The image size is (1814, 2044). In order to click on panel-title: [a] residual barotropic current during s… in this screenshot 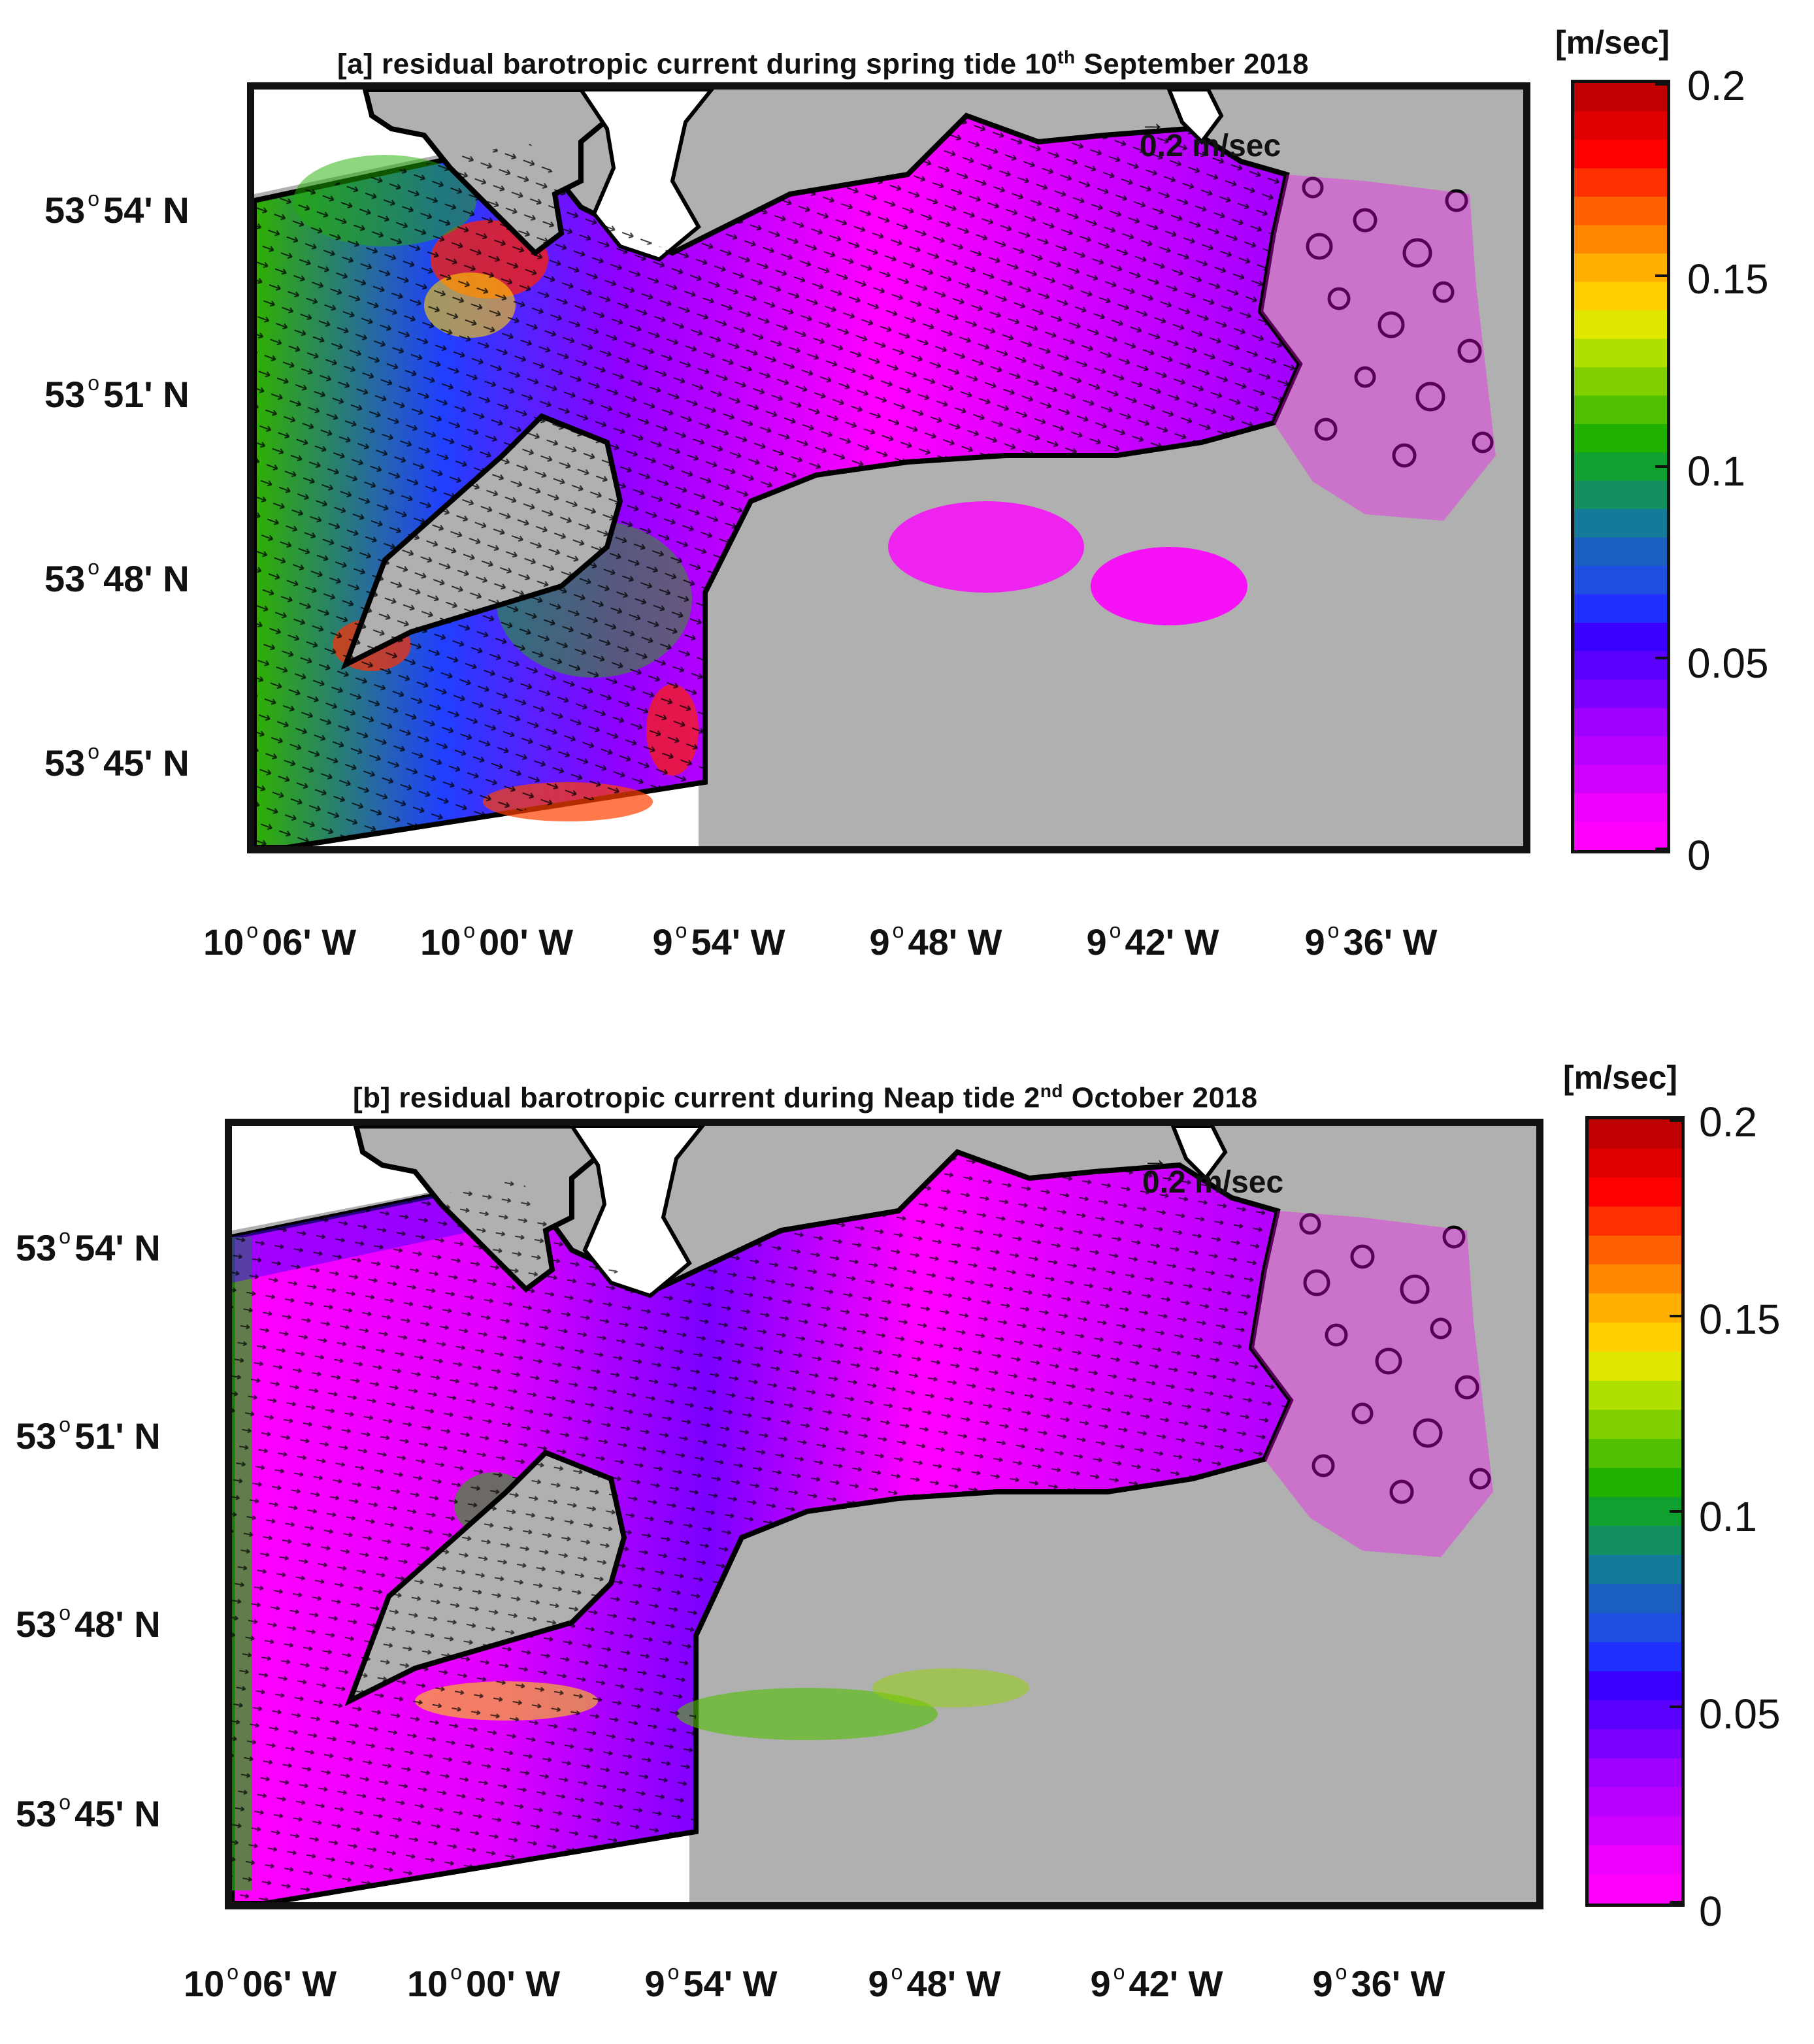, I will do `click(823, 63)`.